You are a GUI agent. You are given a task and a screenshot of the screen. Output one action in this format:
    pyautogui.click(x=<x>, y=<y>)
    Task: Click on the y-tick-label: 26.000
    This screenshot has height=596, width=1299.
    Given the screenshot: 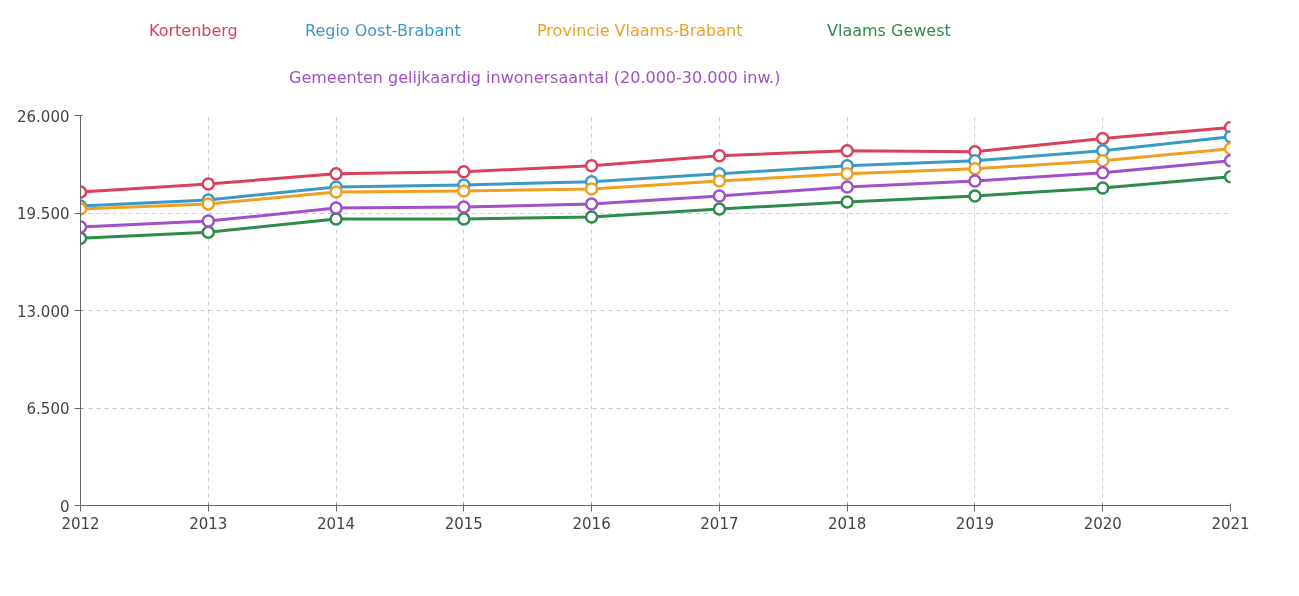 What is the action you would take?
    pyautogui.click(x=43, y=116)
    